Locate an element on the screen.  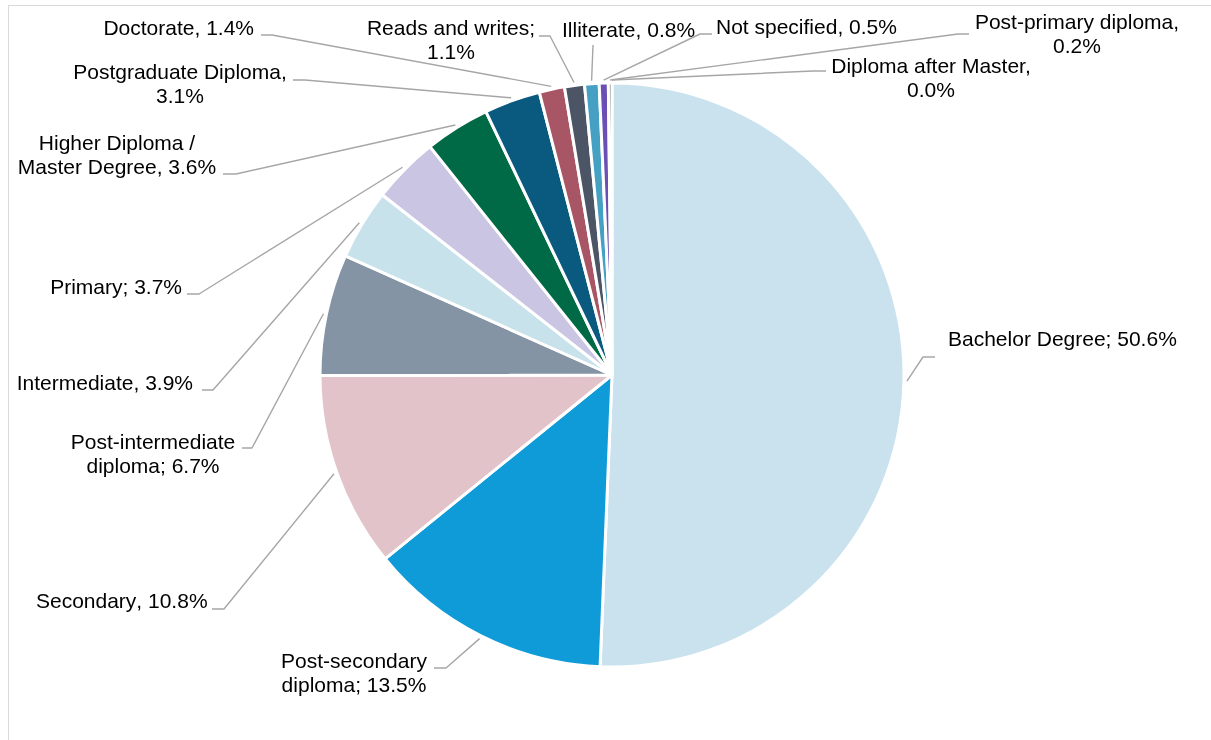
data-label: , 1.4% is located at coordinates (224, 27).